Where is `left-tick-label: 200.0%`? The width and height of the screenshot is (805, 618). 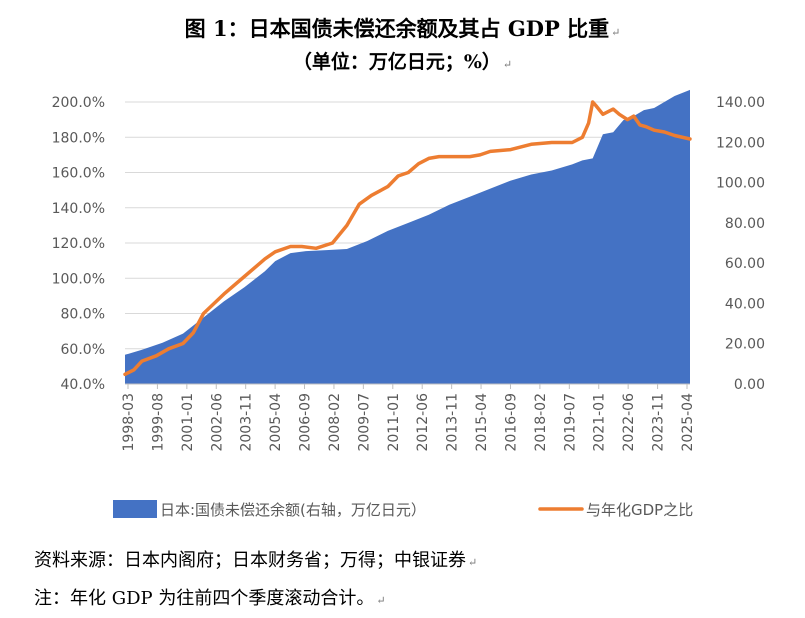
left-tick-label: 200.0% is located at coordinates (78, 103).